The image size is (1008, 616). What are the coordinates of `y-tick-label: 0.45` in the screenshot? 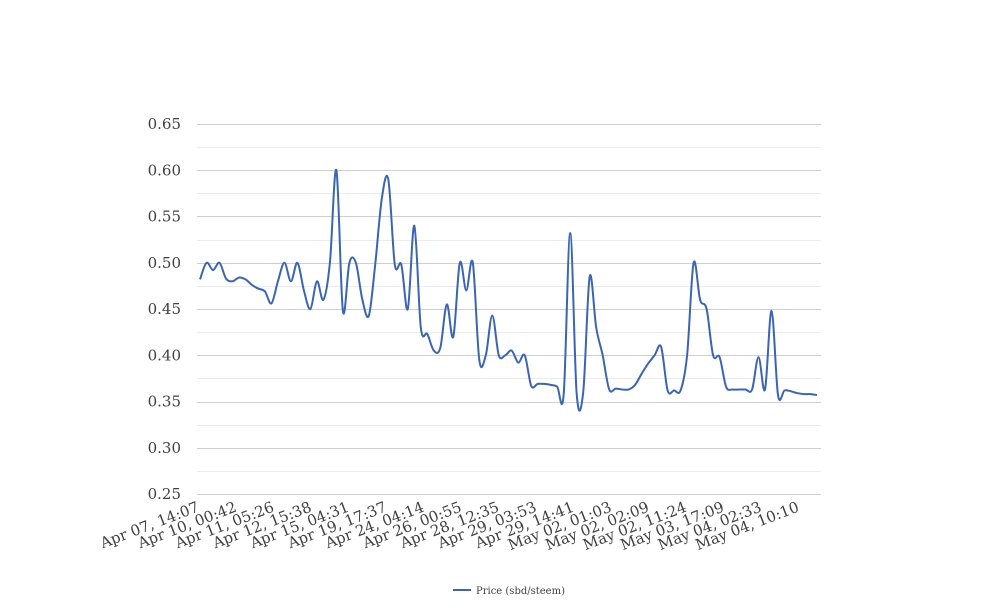 It's located at (164, 309).